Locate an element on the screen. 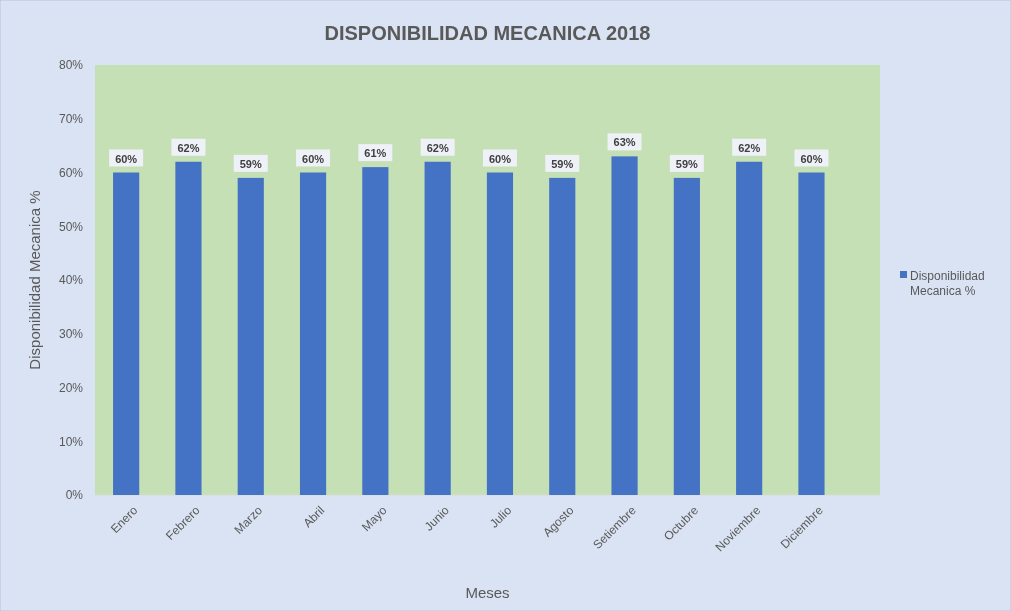 The height and width of the screenshot is (611, 1011). y-tick-label: 10% is located at coordinates (71, 441).